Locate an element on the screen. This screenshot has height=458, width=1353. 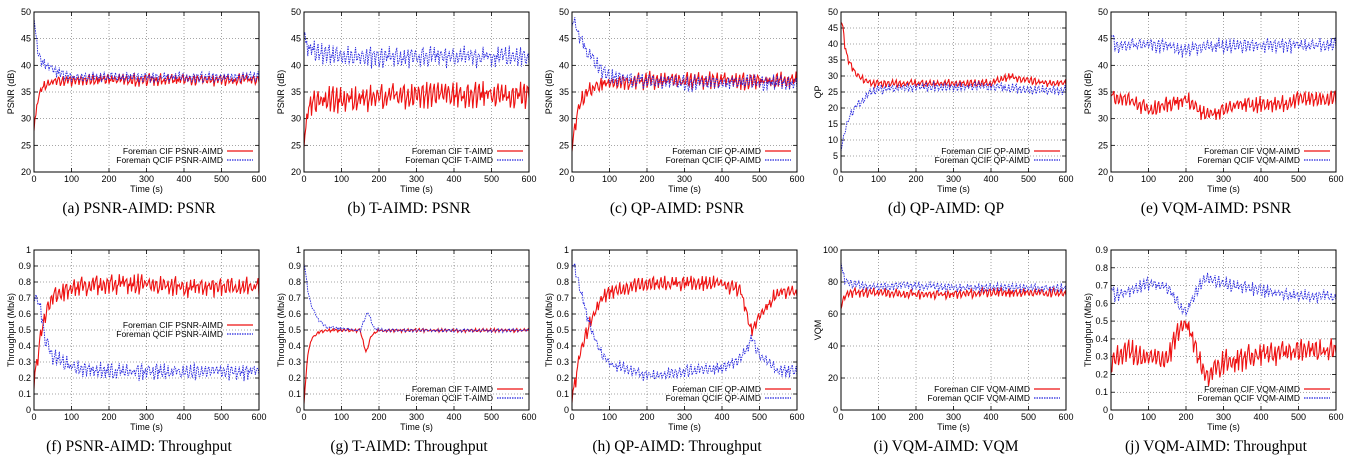
y-axis-label: VQM is located at coordinates (818, 330).